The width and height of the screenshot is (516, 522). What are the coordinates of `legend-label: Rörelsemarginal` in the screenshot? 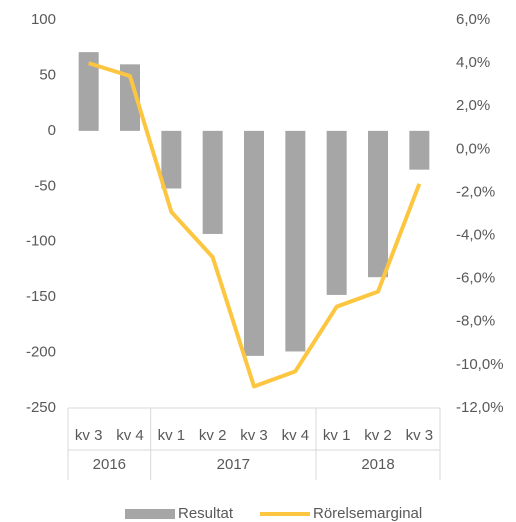 It's located at (367, 513).